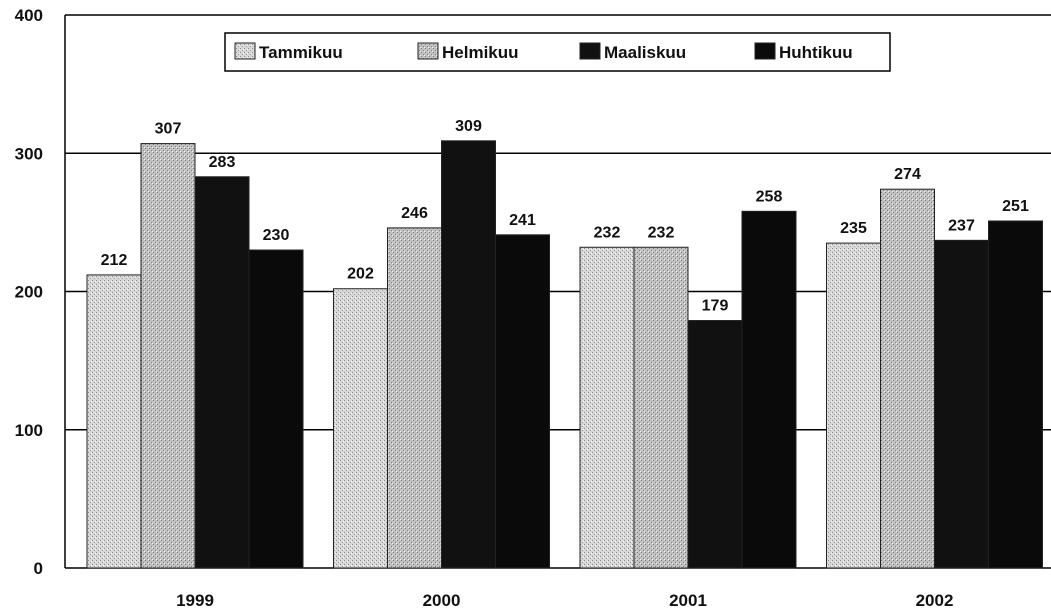  I want to click on bar-tammikuu-2001, so click(607, 407).